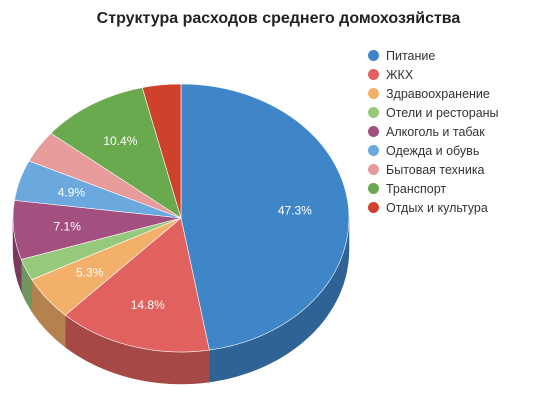  I want to click on slice-label-4: 7.1%, so click(68, 226).